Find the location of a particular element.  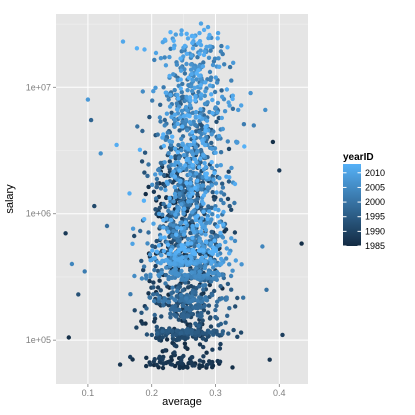

x-tick-label: 0.2 is located at coordinates (151, 393).